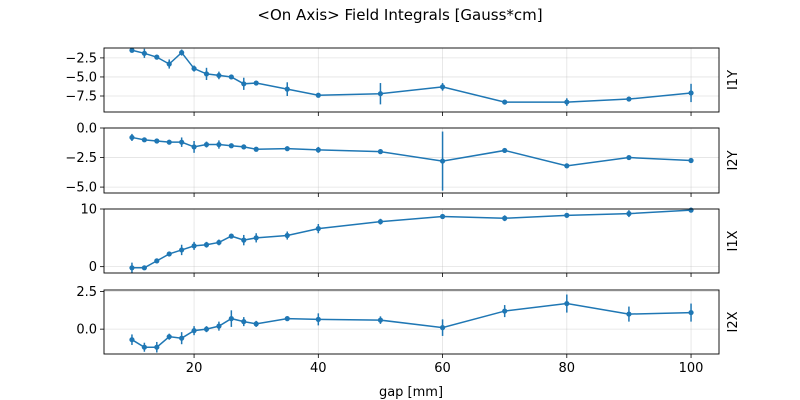 The height and width of the screenshot is (400, 800). What do you see at coordinates (399, 15) in the screenshot?
I see `chart-title: <On Axis> Field Integrals [Gauss*cm]` at bounding box center [399, 15].